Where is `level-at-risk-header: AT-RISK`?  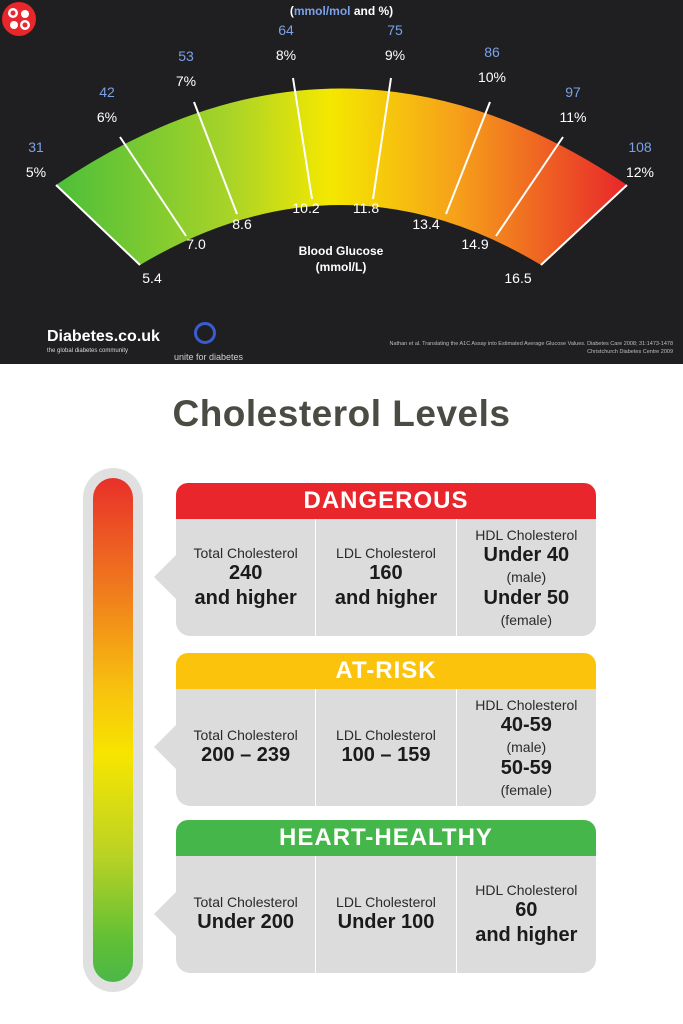 level-at-risk-header: AT-RISK is located at coordinates (386, 671).